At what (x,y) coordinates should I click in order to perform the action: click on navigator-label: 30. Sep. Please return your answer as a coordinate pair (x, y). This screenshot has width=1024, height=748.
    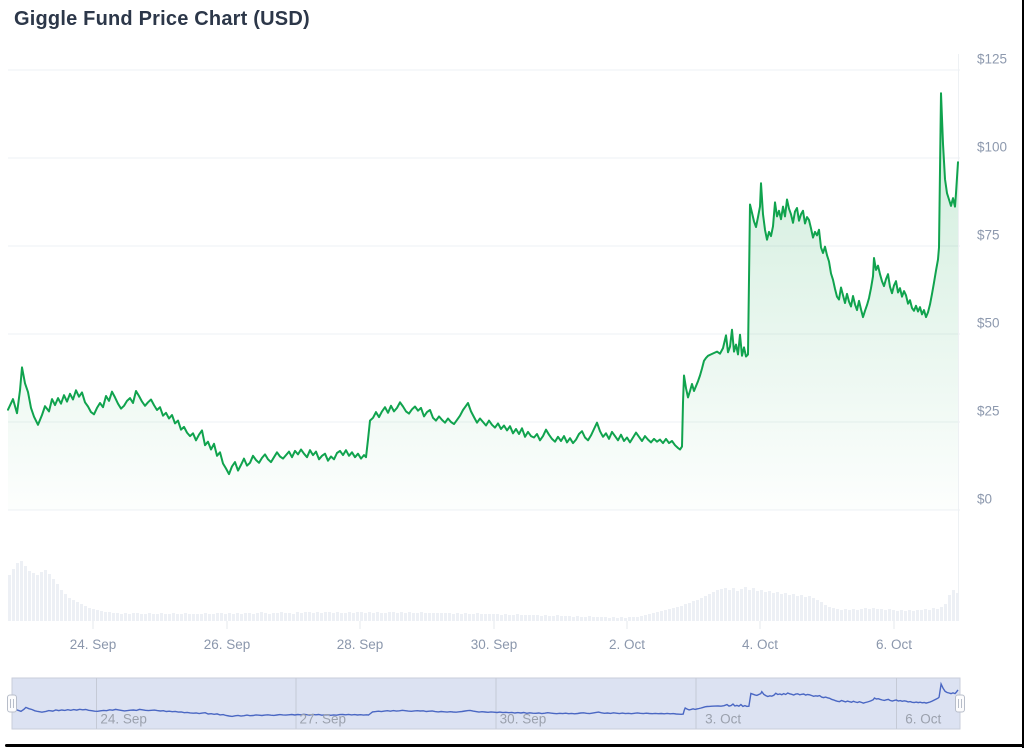
    Looking at the image, I should click on (523, 719).